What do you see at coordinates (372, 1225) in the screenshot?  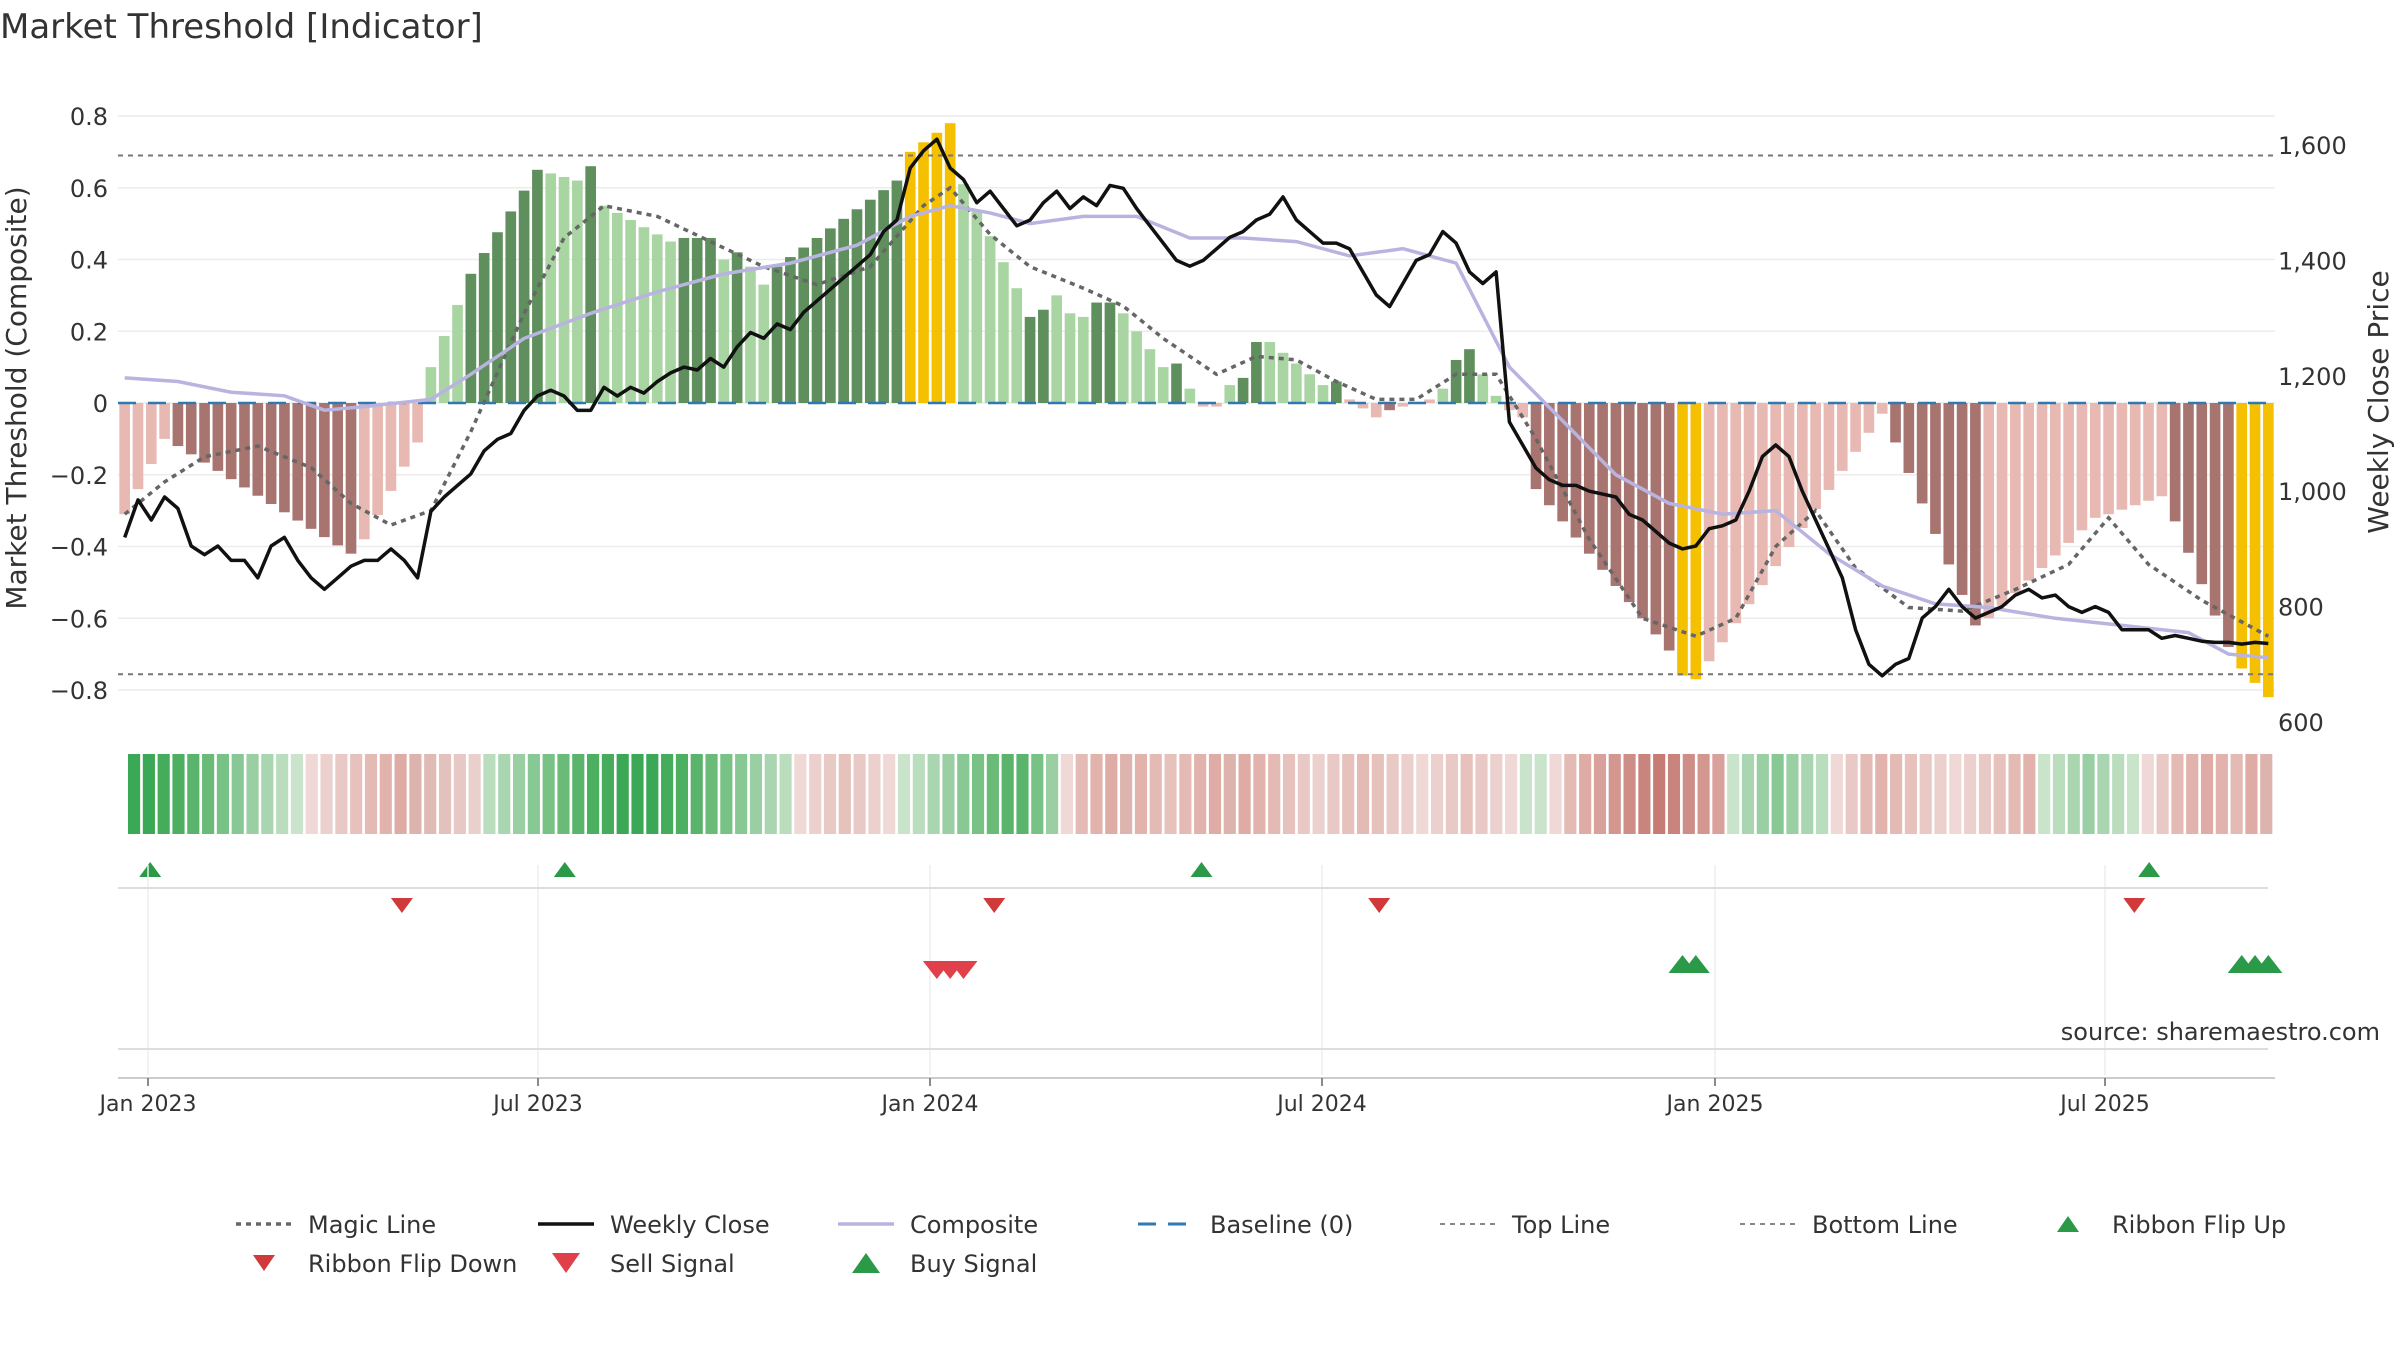 I see `legend-label: Magic Line` at bounding box center [372, 1225].